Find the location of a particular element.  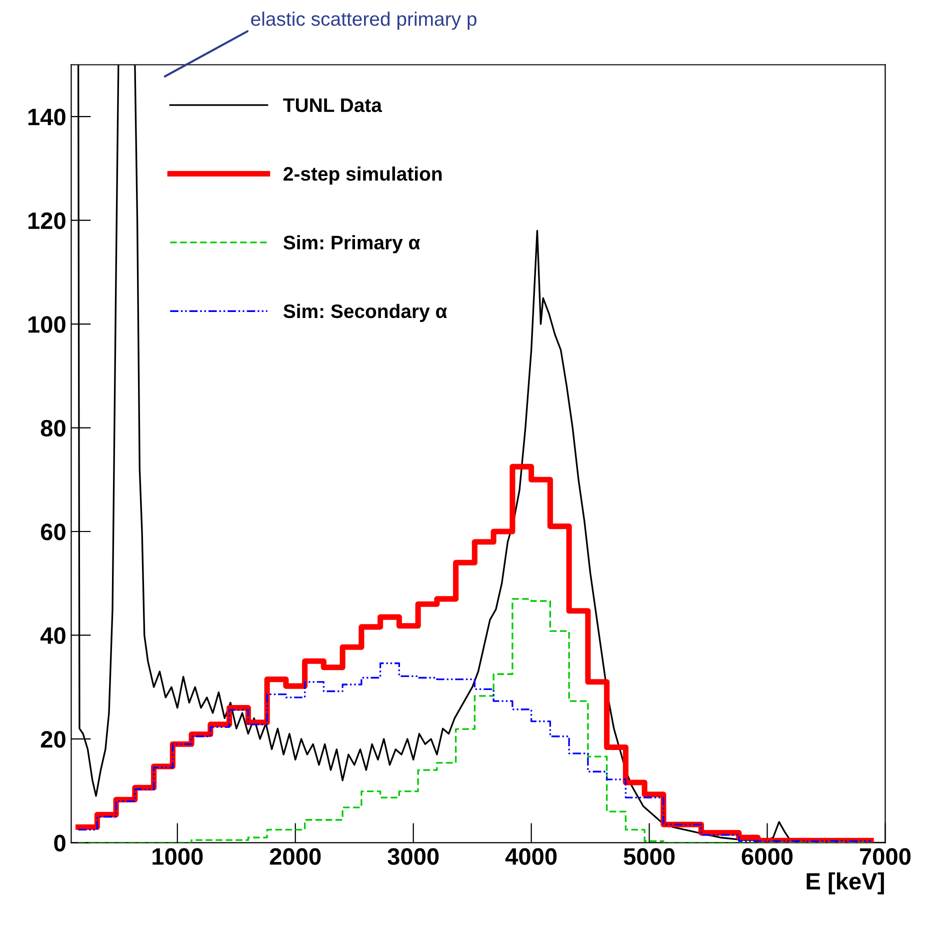

x-tick-label: 3000 is located at coordinates (413, 856).